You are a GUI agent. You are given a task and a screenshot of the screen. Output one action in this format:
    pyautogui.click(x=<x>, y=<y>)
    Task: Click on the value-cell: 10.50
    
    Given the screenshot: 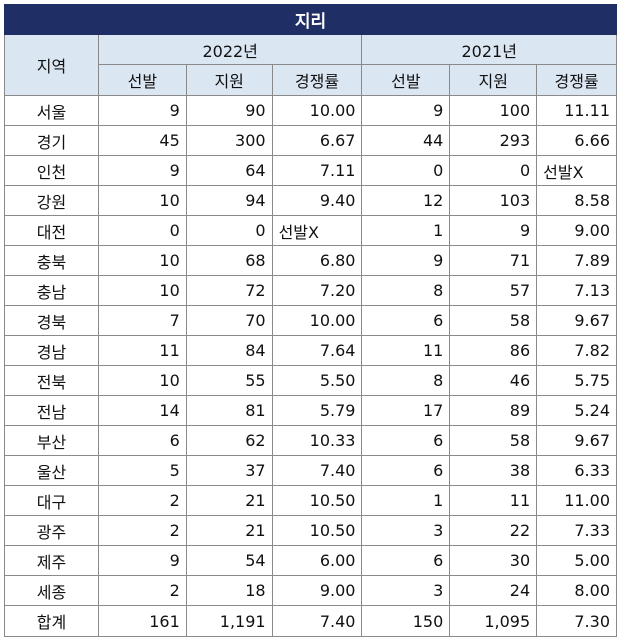 What is the action you would take?
    pyautogui.click(x=317, y=500)
    